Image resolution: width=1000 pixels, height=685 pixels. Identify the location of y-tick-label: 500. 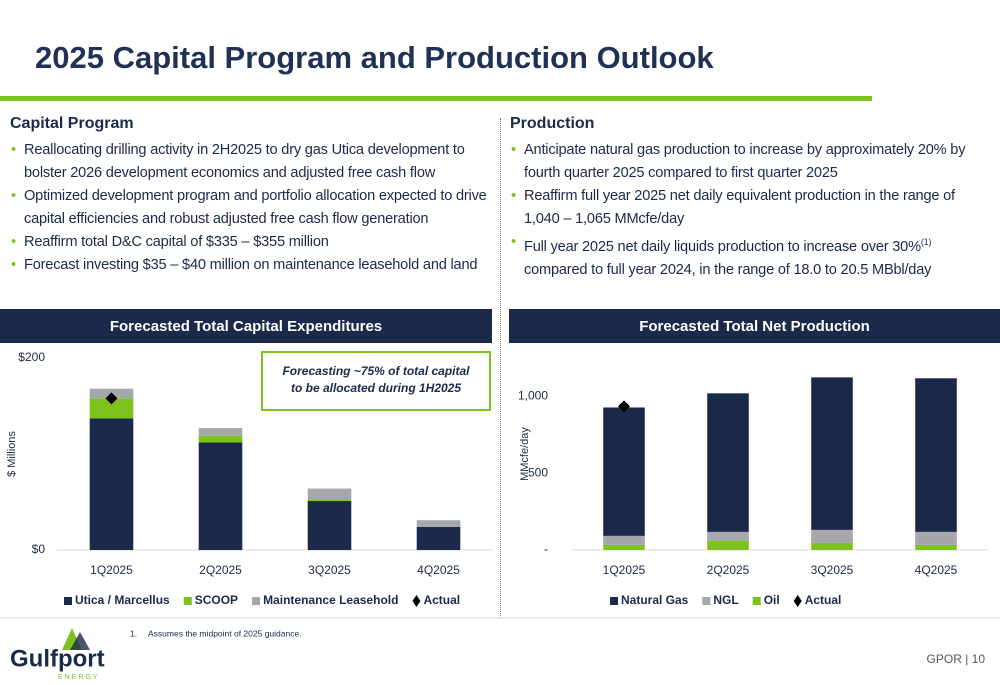
(538, 472).